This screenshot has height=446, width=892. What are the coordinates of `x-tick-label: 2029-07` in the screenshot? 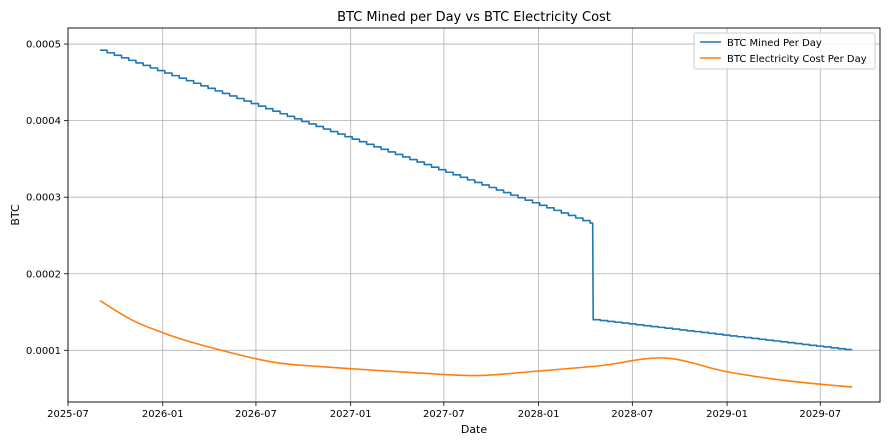 It's located at (820, 414).